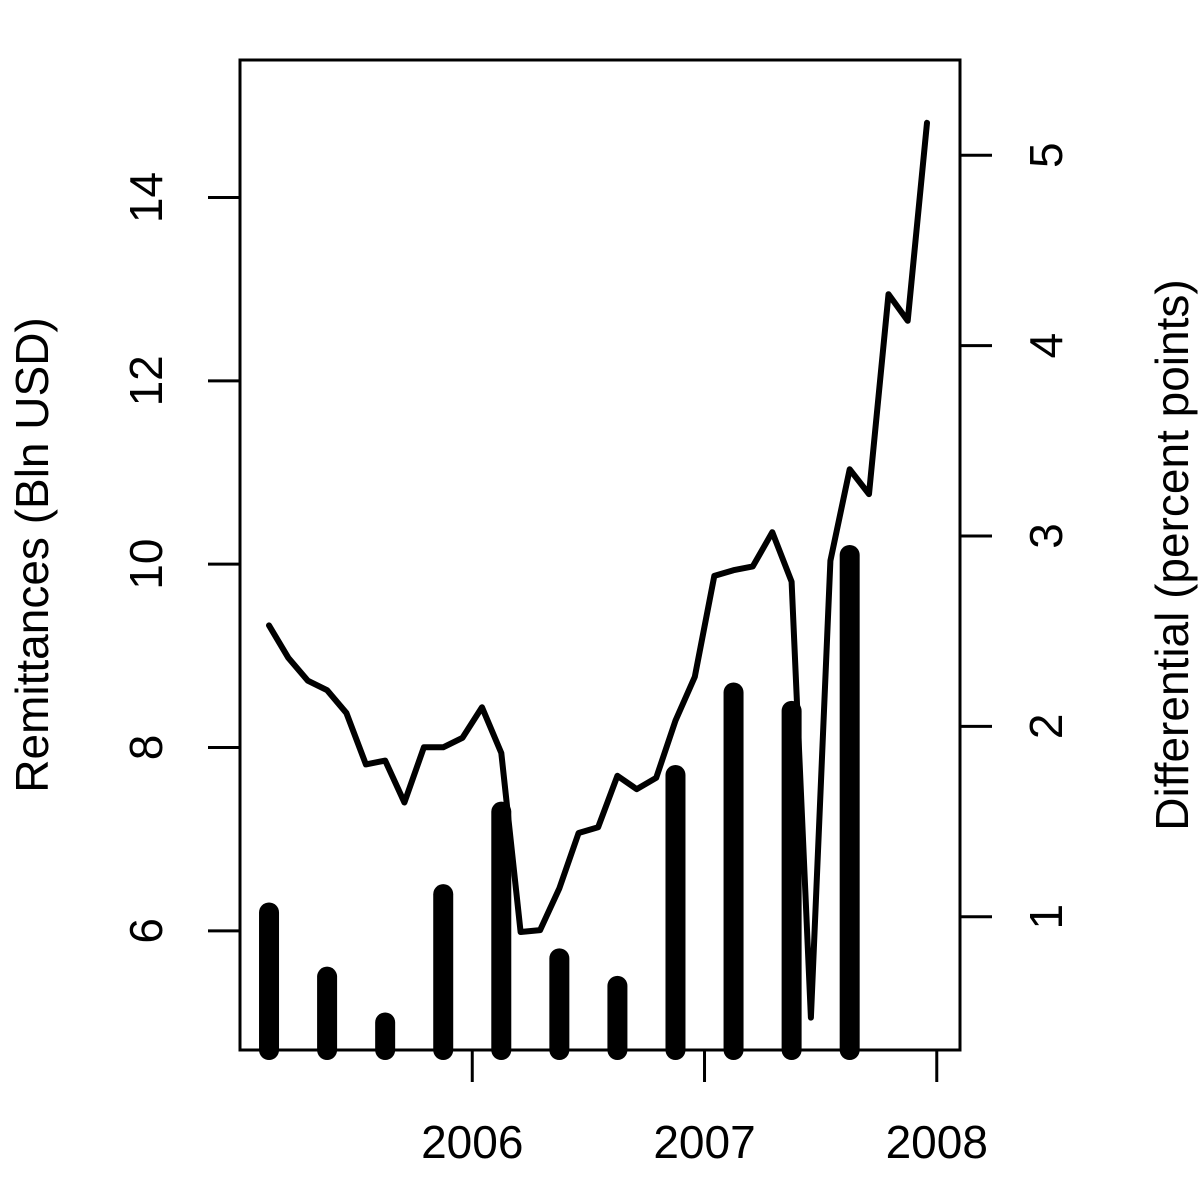 This screenshot has height=1200, width=1200. What do you see at coordinates (704, 1142) in the screenshot?
I see `x-tick-label-2007: 2007` at bounding box center [704, 1142].